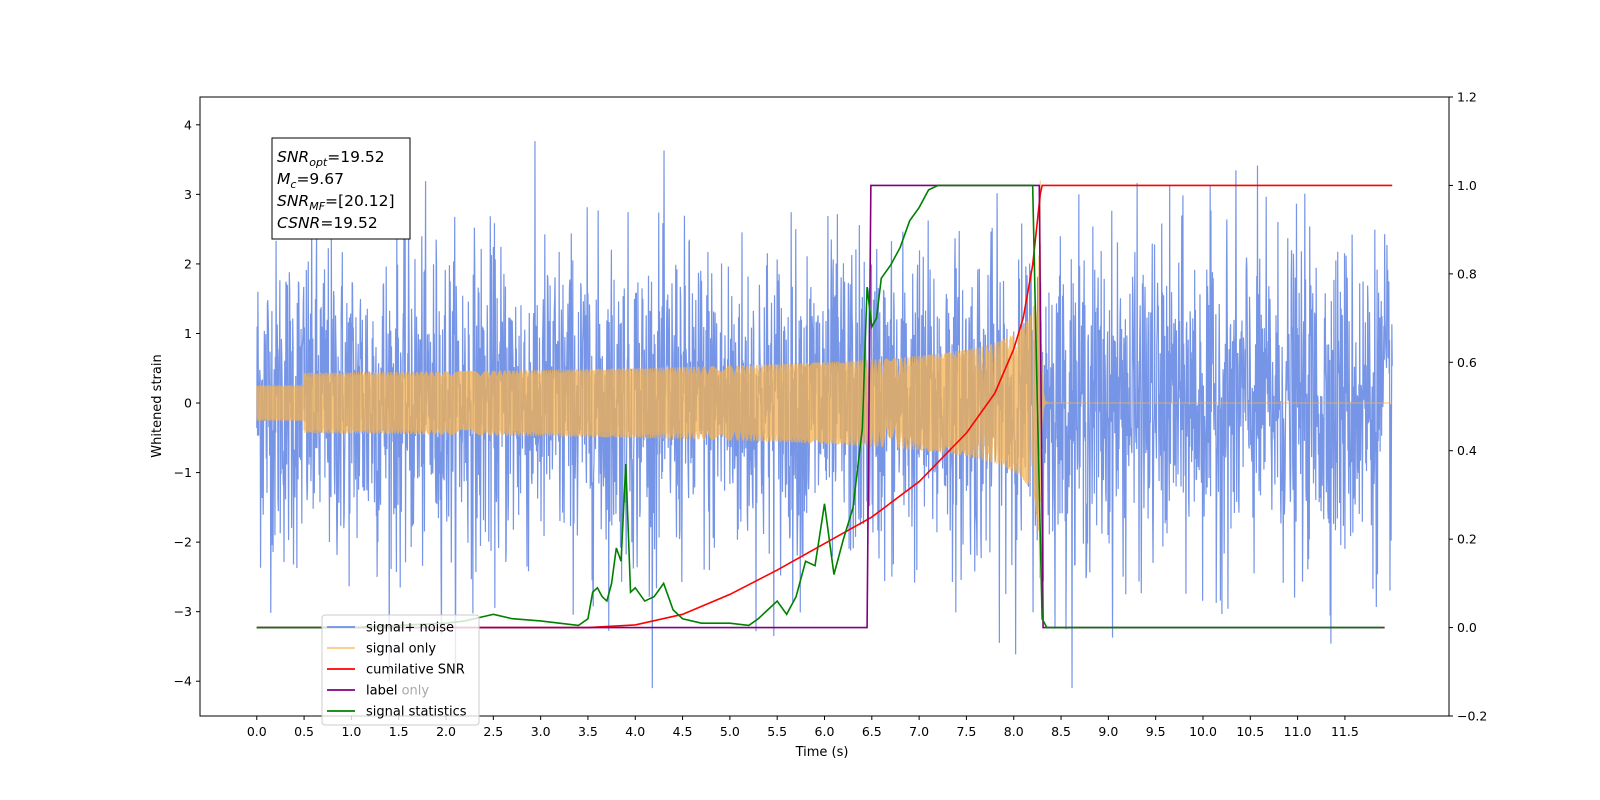  Describe the element at coordinates (157, 405) in the screenshot. I see `y-axis-label: Whitened strain` at that location.